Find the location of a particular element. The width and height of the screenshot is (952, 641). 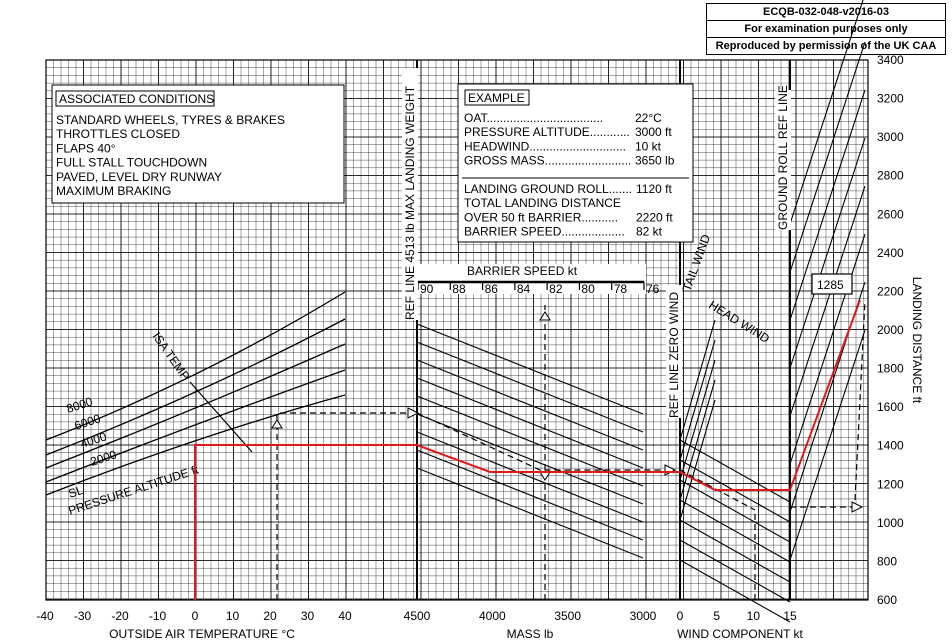

condition-line: PAVED, LEVEL DRY RUNWAY is located at coordinates (139, 177).